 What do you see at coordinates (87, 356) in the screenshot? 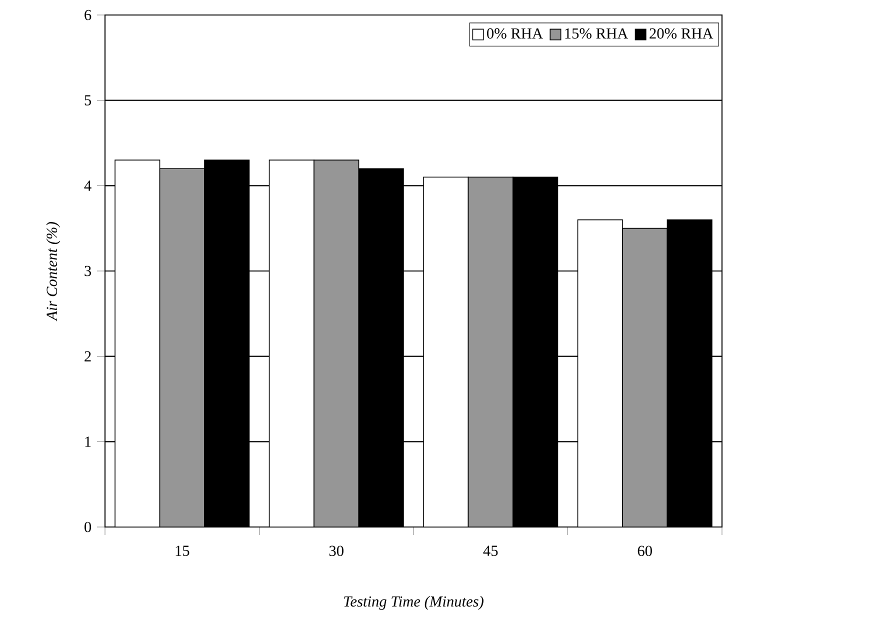
I see `y-tick-label: 2` at bounding box center [87, 356].